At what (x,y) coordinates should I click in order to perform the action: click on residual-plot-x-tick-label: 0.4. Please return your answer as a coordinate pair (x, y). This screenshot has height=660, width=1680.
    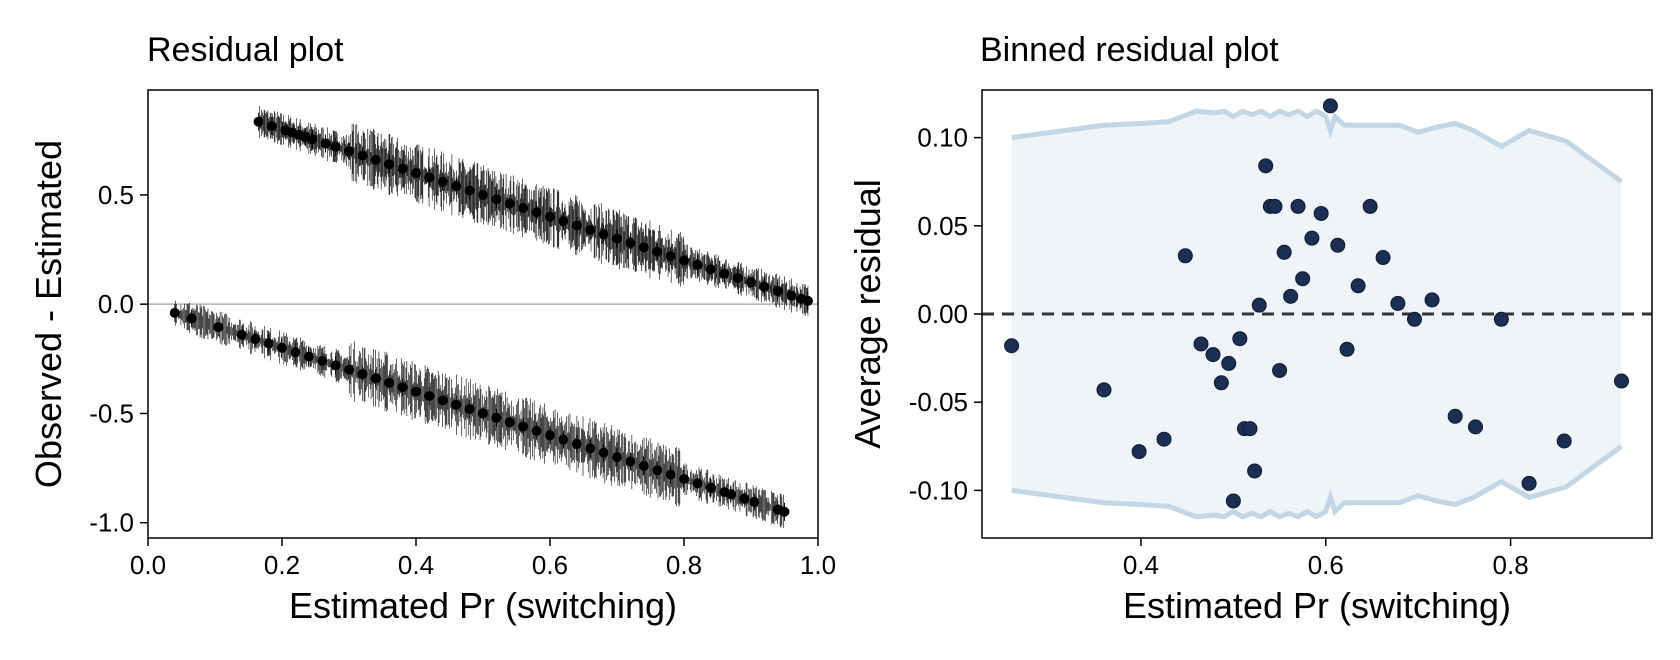
    Looking at the image, I should click on (416, 565).